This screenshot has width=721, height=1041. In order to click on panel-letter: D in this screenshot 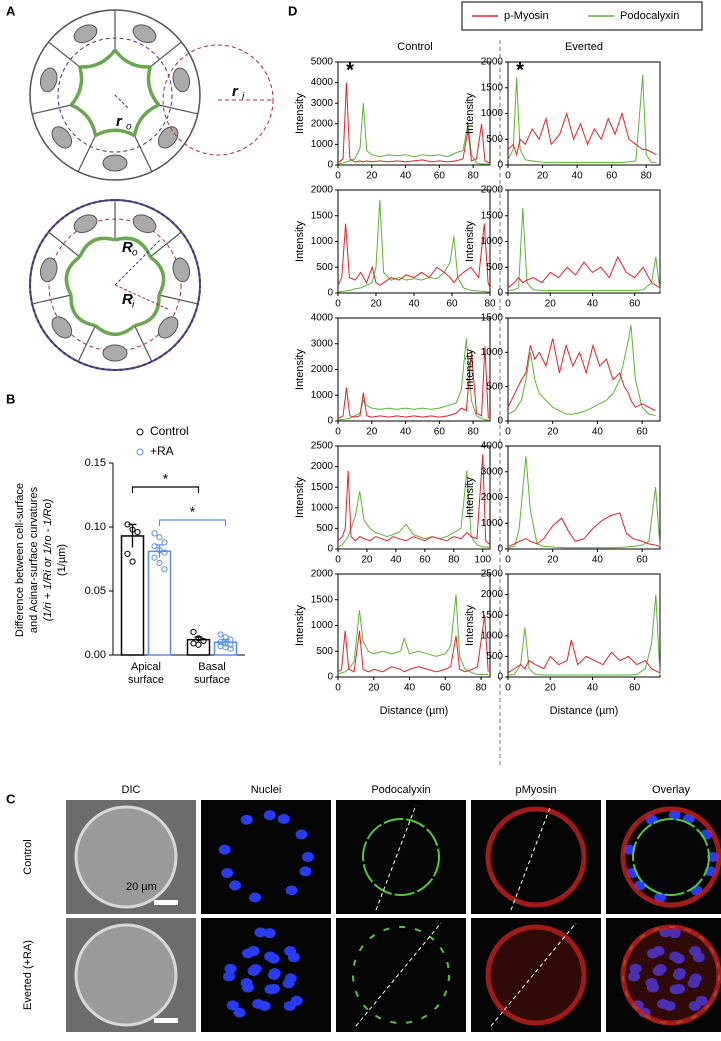, I will do `click(292, 10)`.